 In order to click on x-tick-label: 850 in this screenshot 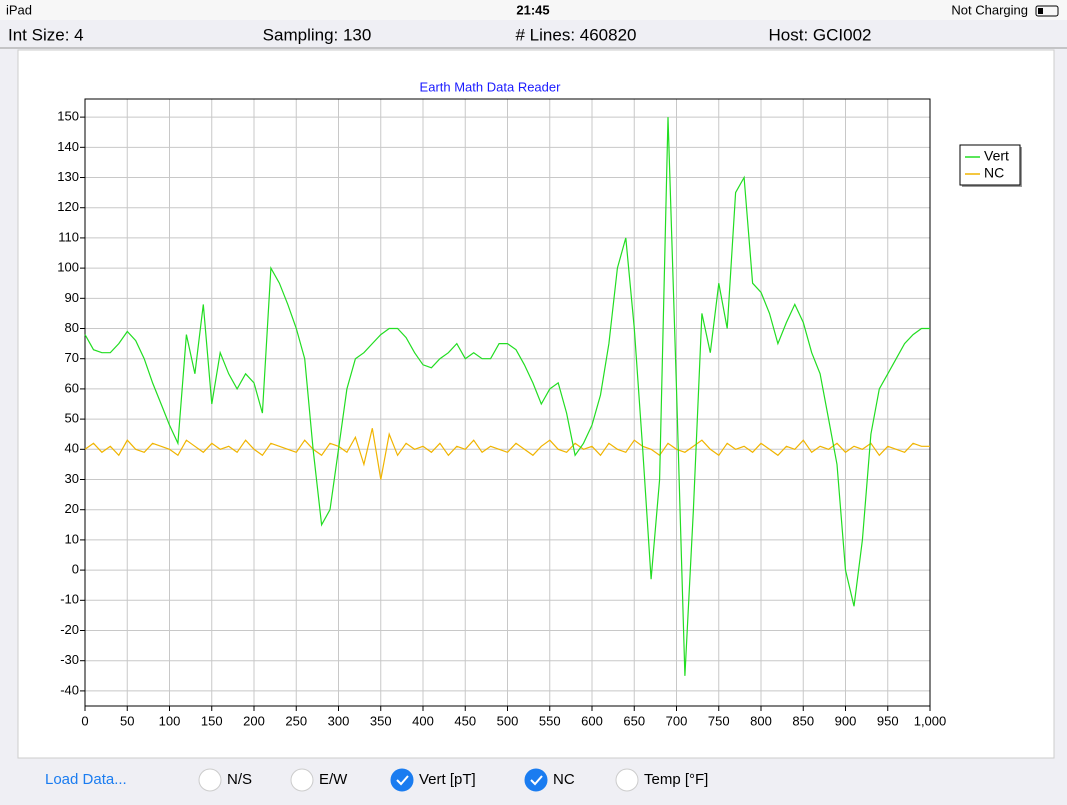, I will do `click(803, 720)`.